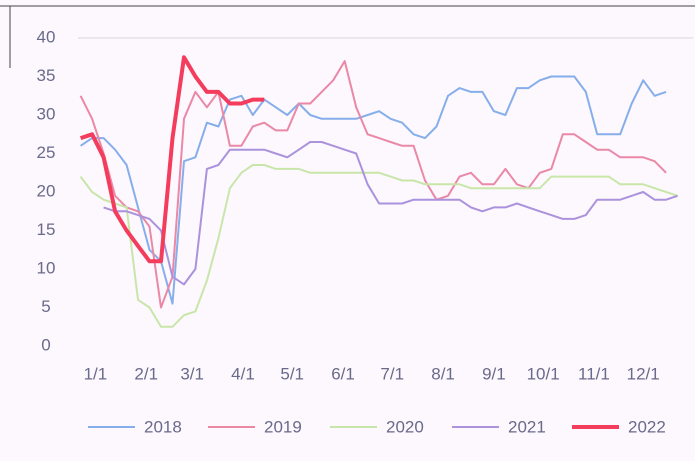 This screenshot has height=461, width=695. What do you see at coordinates (46, 36) in the screenshot?
I see `y-tick-label: 40` at bounding box center [46, 36].